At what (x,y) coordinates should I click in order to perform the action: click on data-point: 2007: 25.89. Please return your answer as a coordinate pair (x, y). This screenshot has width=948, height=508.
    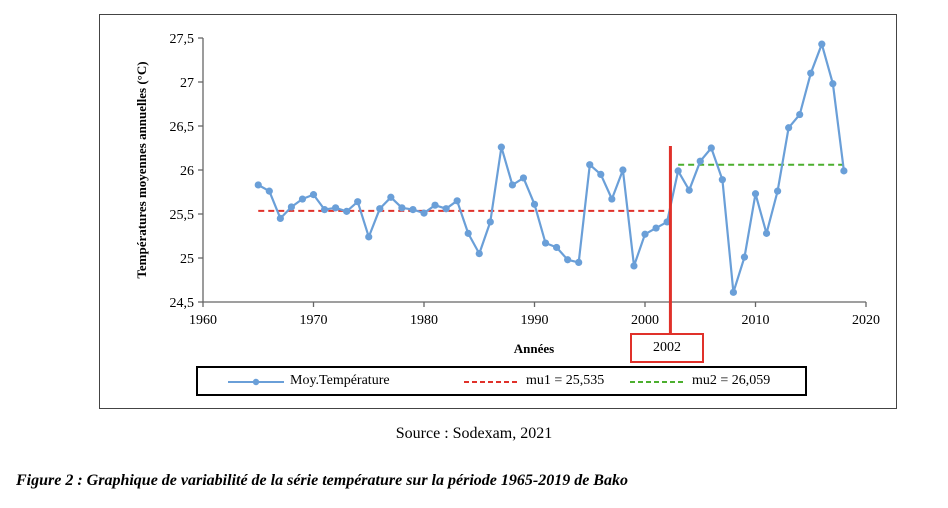
    Looking at the image, I should click on (722, 180).